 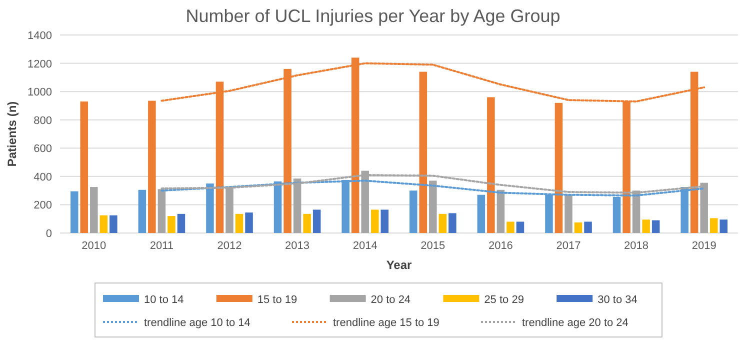 What do you see at coordinates (297, 246) in the screenshot?
I see `x-tick-label: 2013` at bounding box center [297, 246].